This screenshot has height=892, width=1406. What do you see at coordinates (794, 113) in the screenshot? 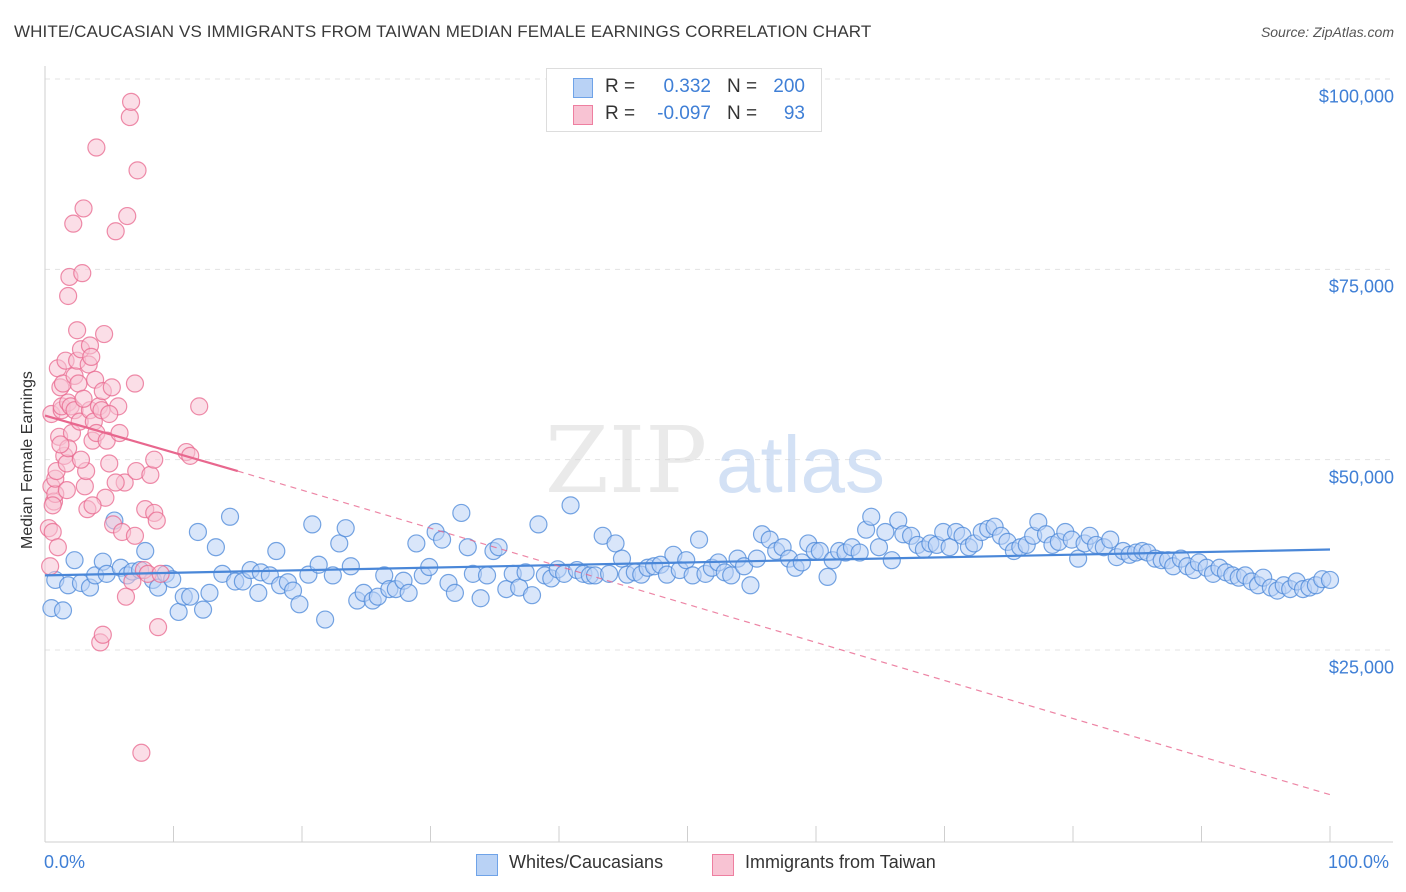
I see `legend-n-value: 93` at bounding box center [794, 113].